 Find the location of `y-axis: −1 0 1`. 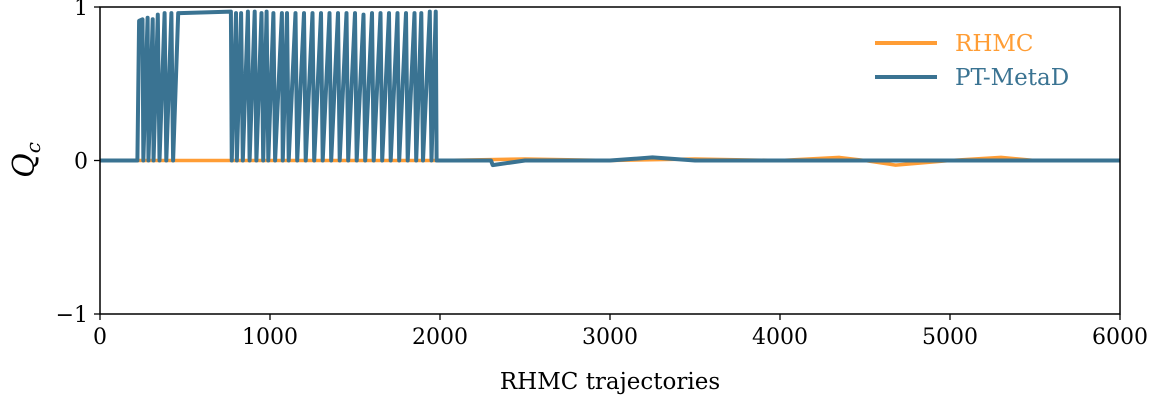

y-axis: −1 0 1 is located at coordinates (78, 164).